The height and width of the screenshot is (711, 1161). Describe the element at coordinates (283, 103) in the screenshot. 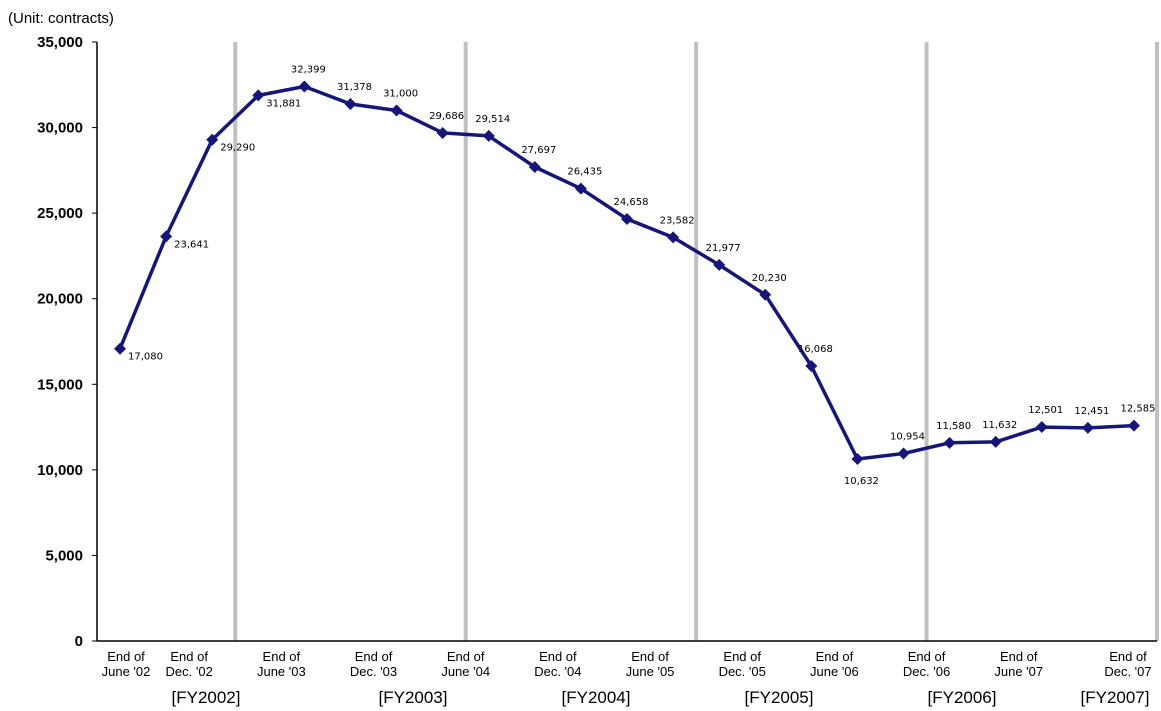

I see `data-label: 31,881` at that location.